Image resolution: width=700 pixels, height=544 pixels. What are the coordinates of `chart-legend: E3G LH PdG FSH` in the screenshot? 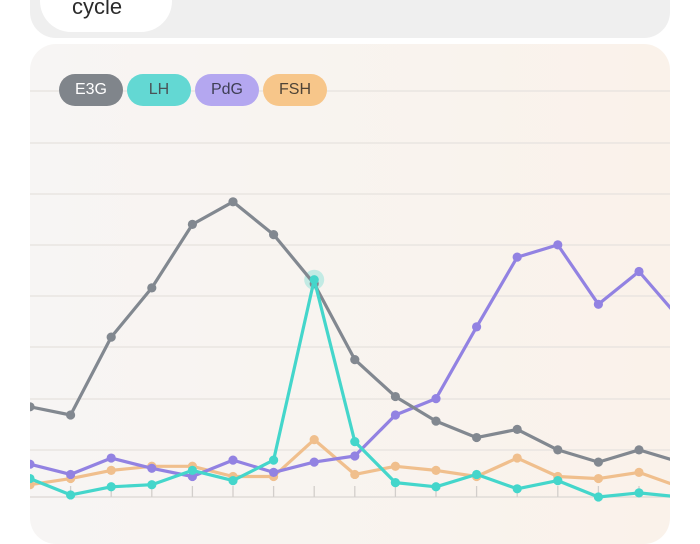 It's located at (193, 90).